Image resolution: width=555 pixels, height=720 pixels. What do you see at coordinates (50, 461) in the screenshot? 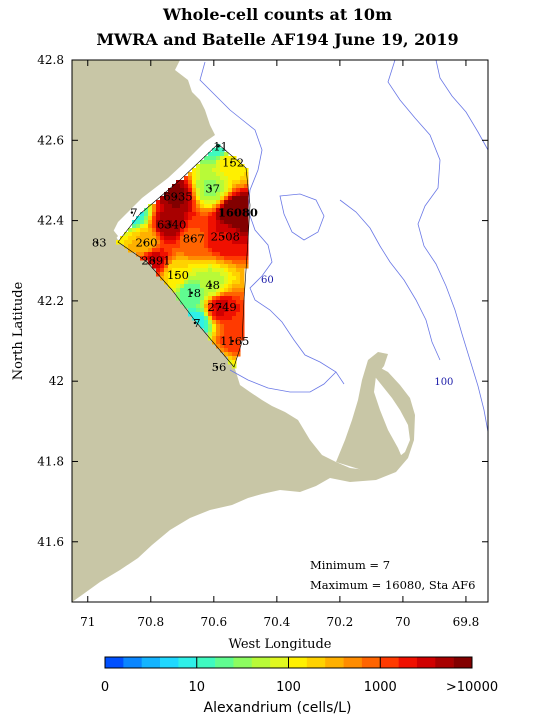
I see `y-tick-label: 41.8` at bounding box center [50, 461].